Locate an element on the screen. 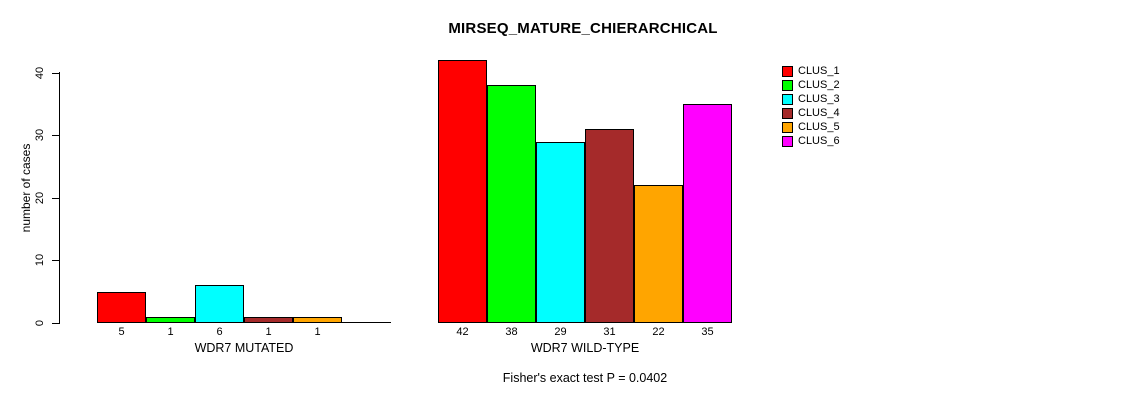  group-label-mutated: WDR7 MUTATED is located at coordinates (244, 348).